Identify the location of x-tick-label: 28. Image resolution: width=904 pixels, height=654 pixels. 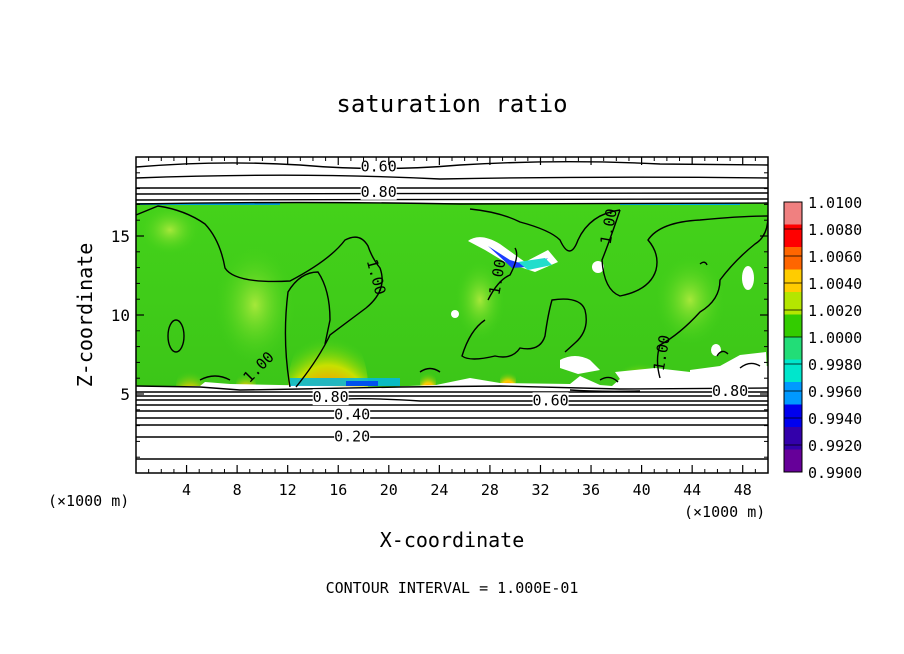
(490, 490).